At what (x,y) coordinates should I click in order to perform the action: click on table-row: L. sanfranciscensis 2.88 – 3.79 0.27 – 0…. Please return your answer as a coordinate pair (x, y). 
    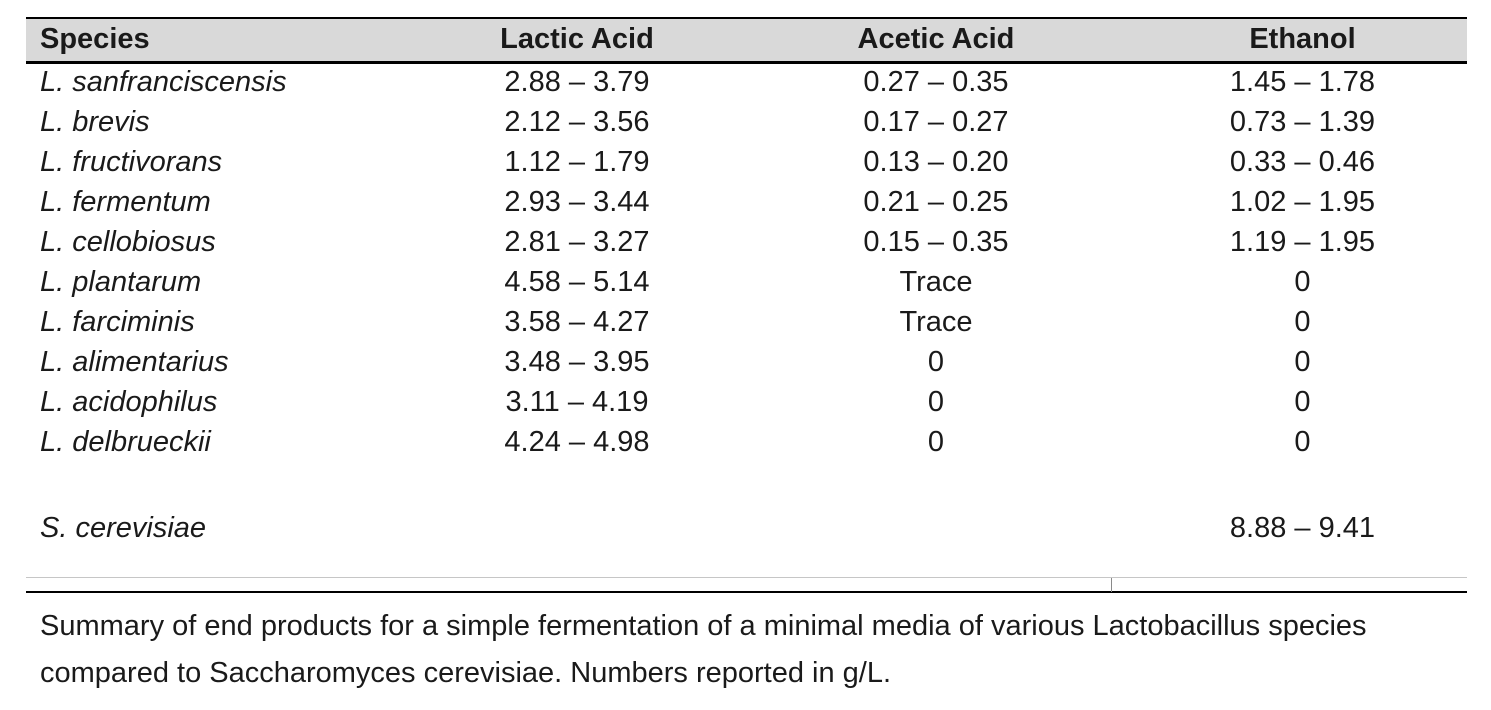
    Looking at the image, I should click on (746, 82).